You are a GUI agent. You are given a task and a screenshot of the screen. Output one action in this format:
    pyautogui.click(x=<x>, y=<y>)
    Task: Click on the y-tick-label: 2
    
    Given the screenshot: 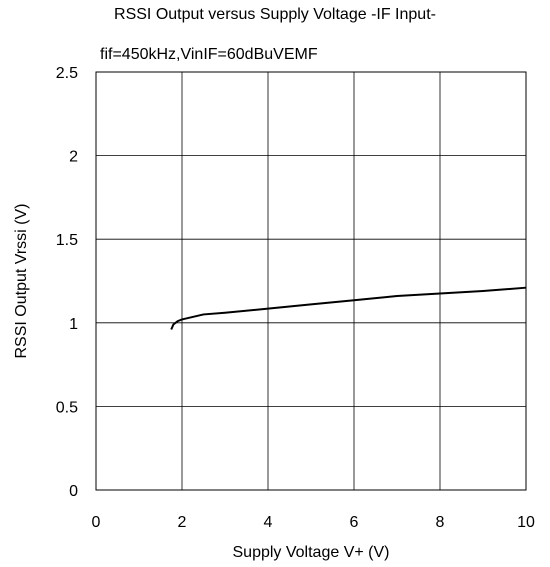 What is the action you would take?
    pyautogui.click(x=73, y=157)
    